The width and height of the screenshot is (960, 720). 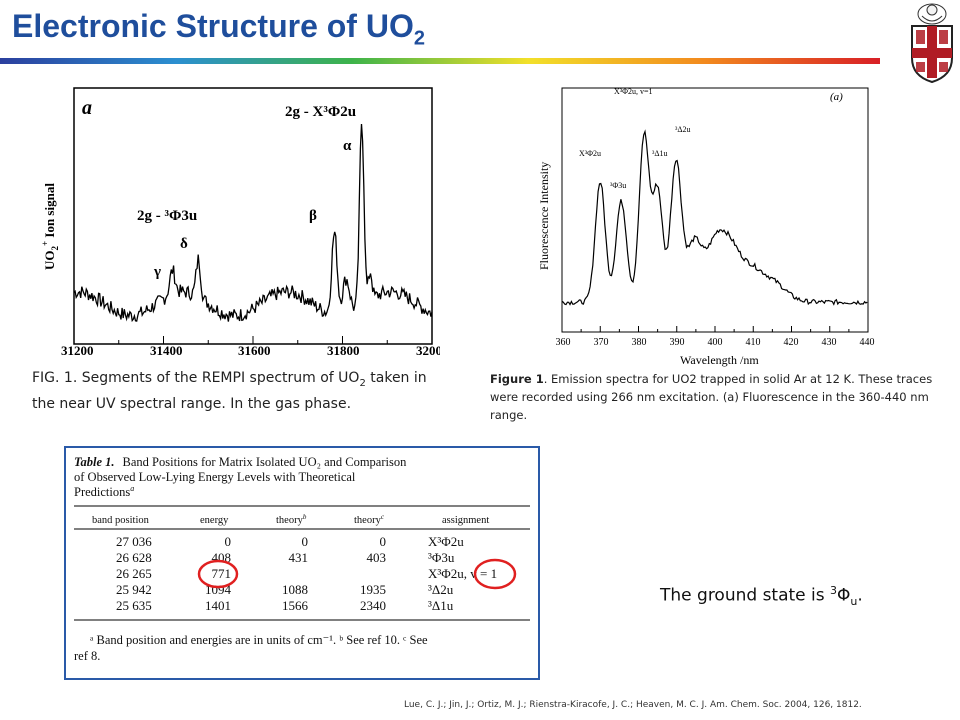 I want to click on table-row: 26 628 408 431 403 ³Φ3u, so click(x=285, y=557).